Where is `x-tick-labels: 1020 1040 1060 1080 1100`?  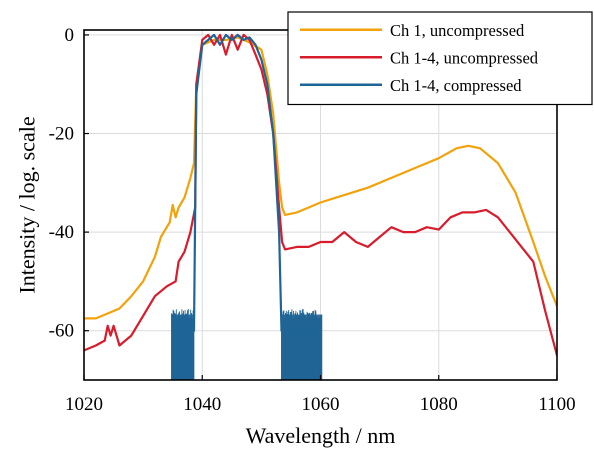
x-tick-labels: 1020 1040 1060 1080 1100 is located at coordinates (320, 404).